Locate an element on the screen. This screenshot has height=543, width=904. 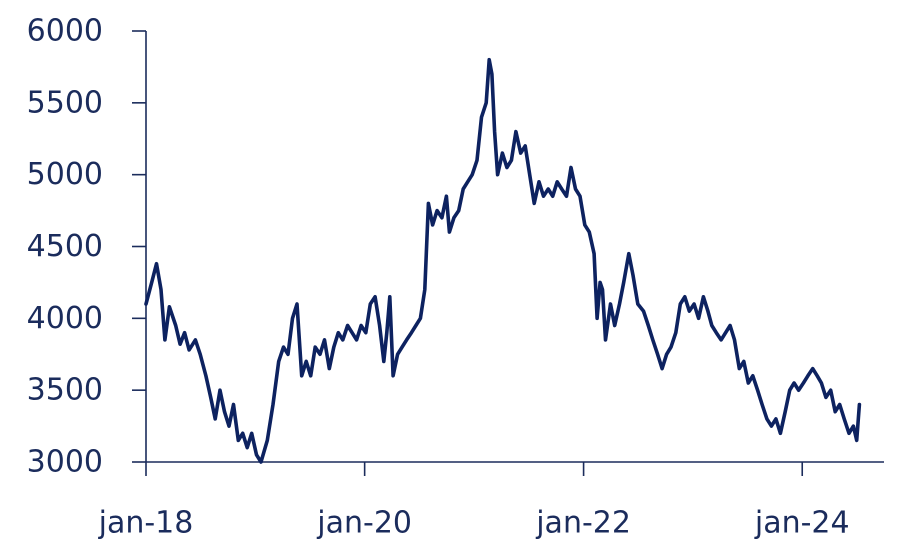
y-tick-label: 6000 is located at coordinates (65, 31).